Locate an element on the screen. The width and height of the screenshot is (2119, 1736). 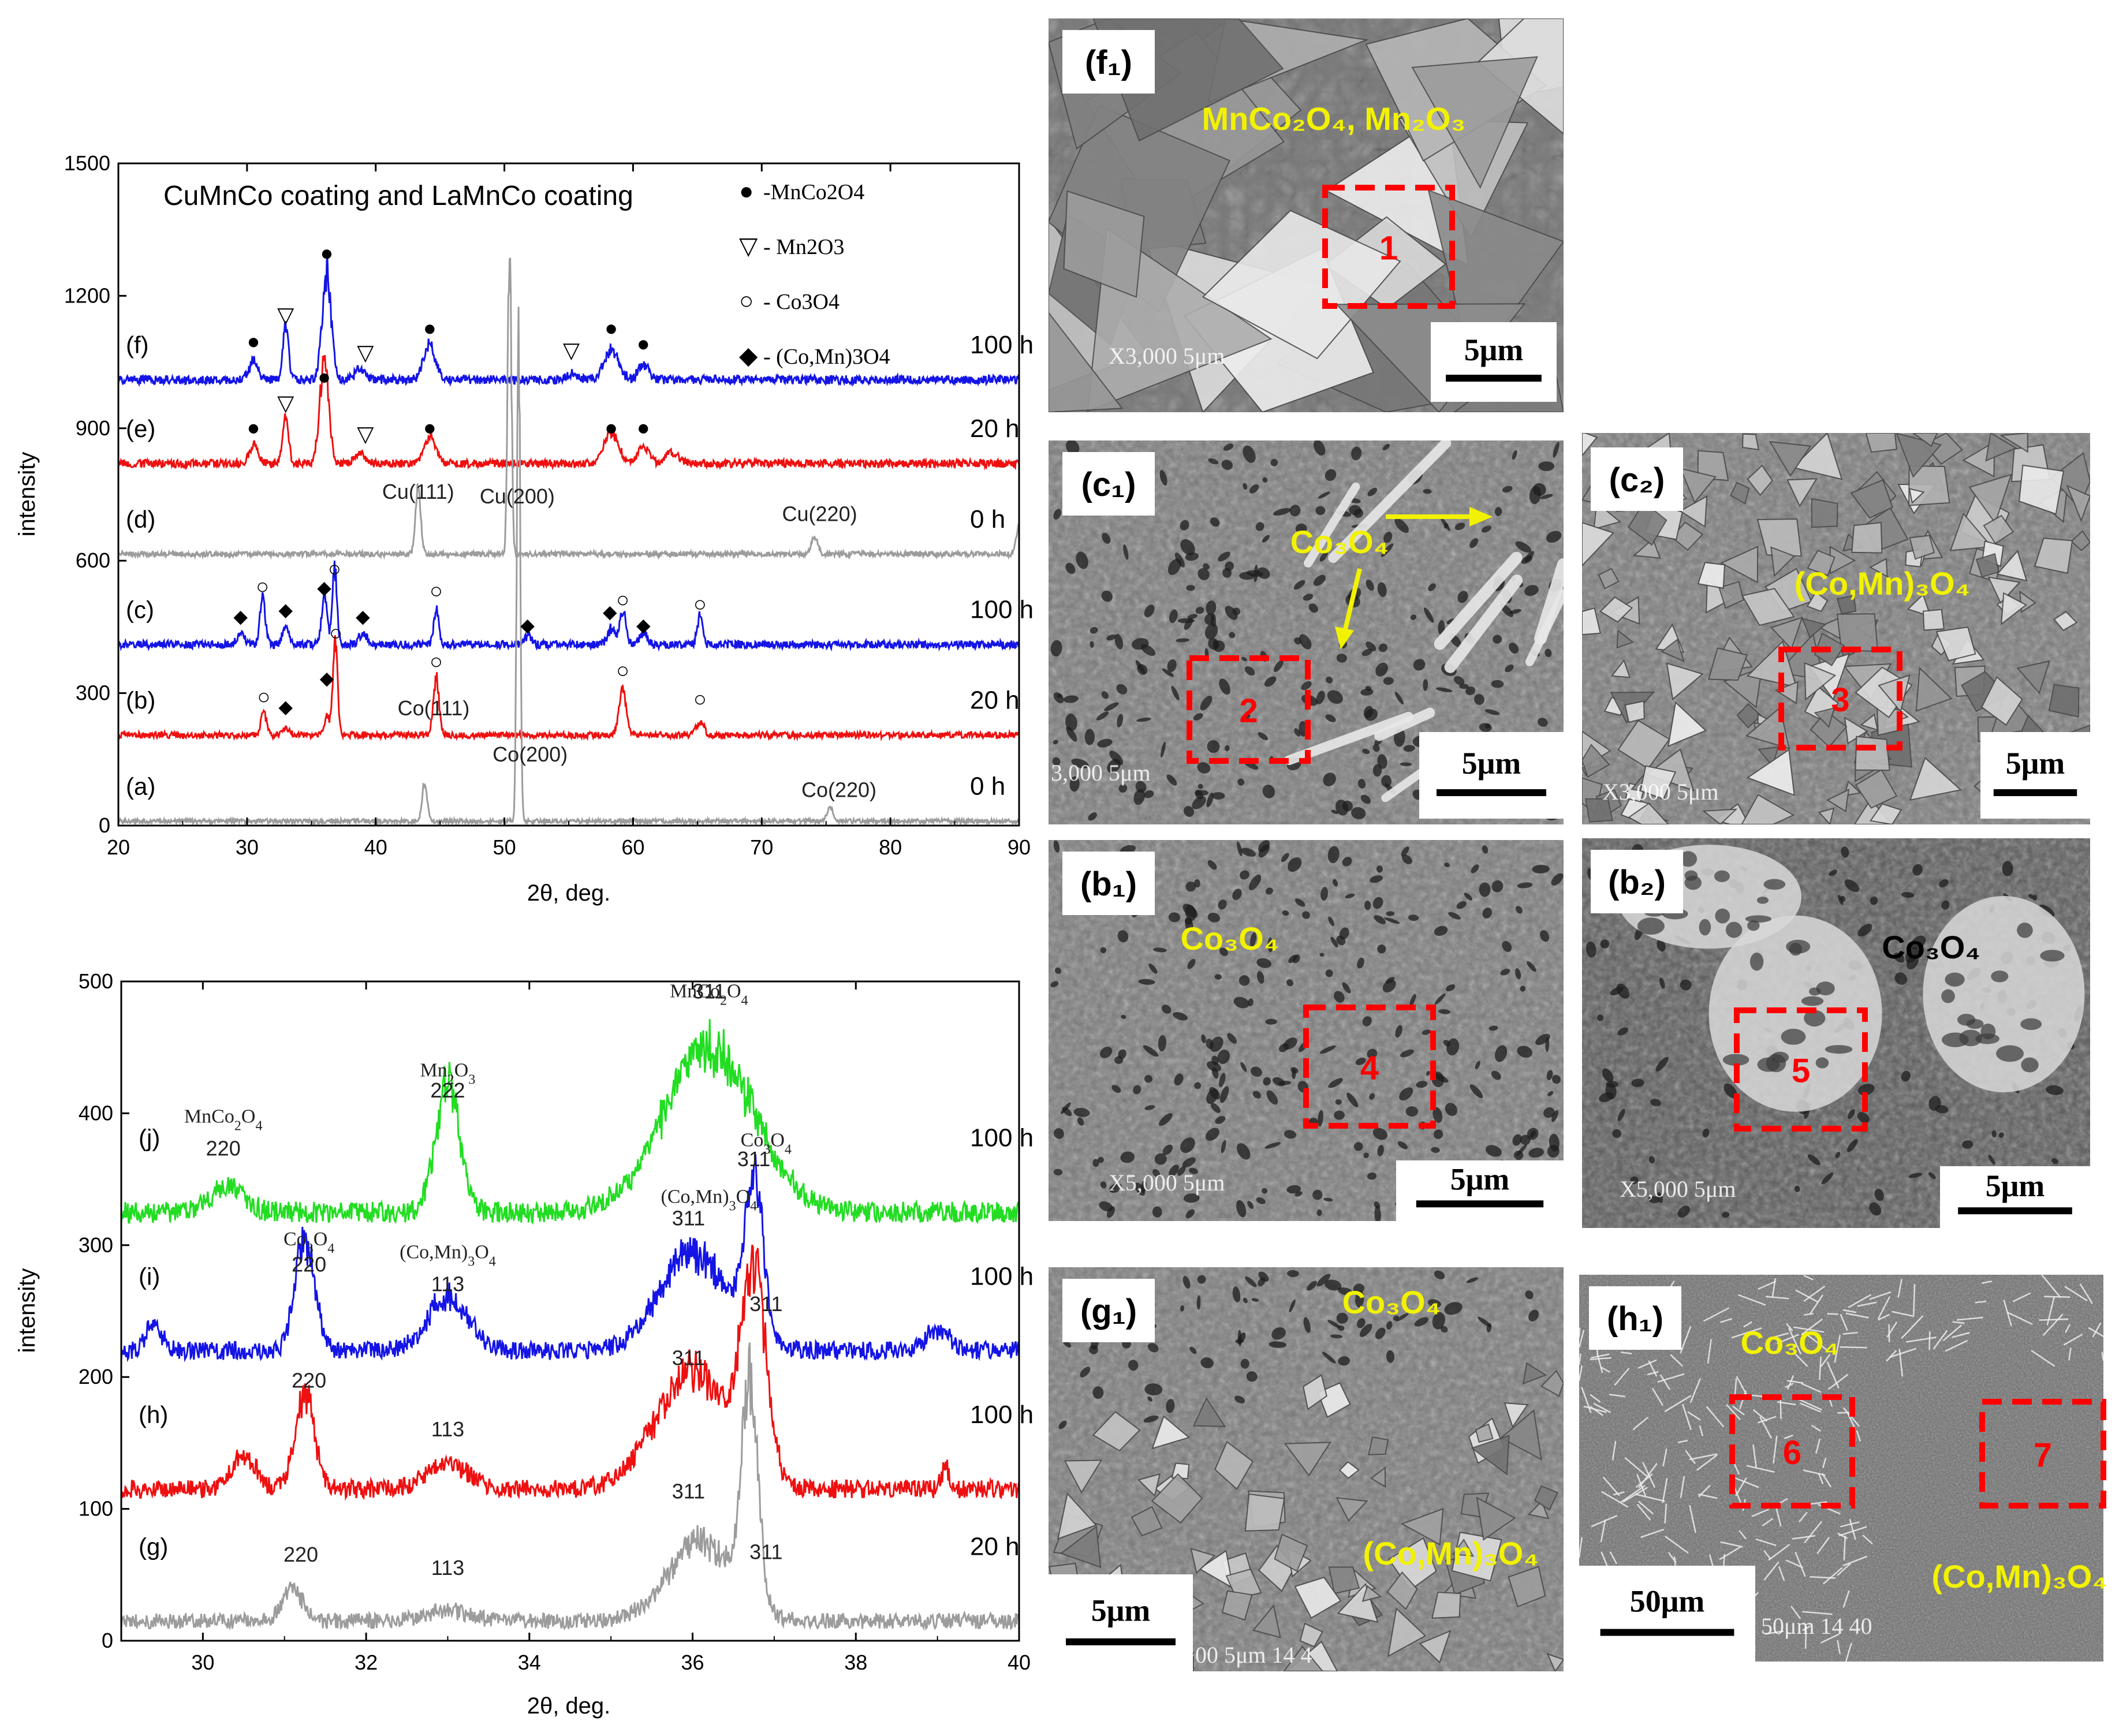
legend-label: -MnCo2O4 is located at coordinates (813, 192).